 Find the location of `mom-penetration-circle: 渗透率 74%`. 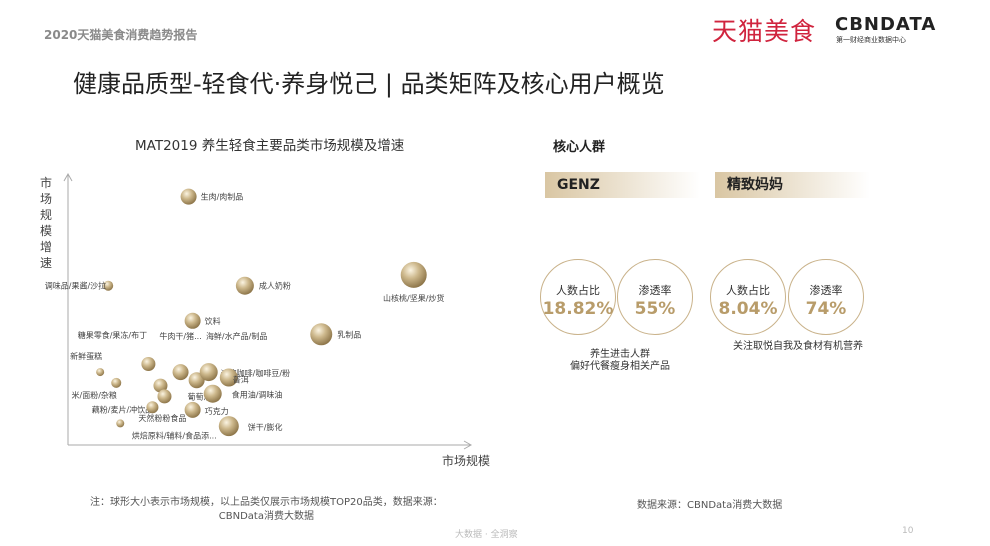

mom-penetration-circle: 渗透率 74% is located at coordinates (826, 297).